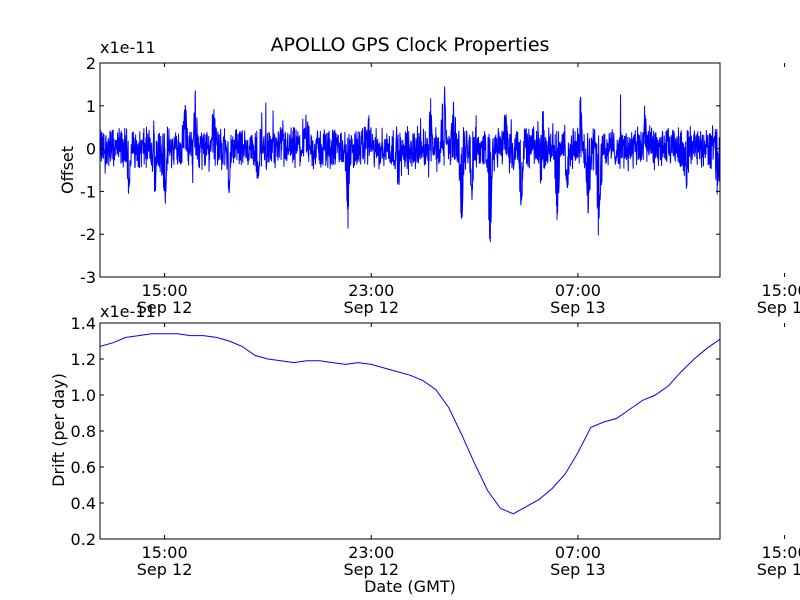  I want to click on y-tick-label: 0.4, so click(83, 503).